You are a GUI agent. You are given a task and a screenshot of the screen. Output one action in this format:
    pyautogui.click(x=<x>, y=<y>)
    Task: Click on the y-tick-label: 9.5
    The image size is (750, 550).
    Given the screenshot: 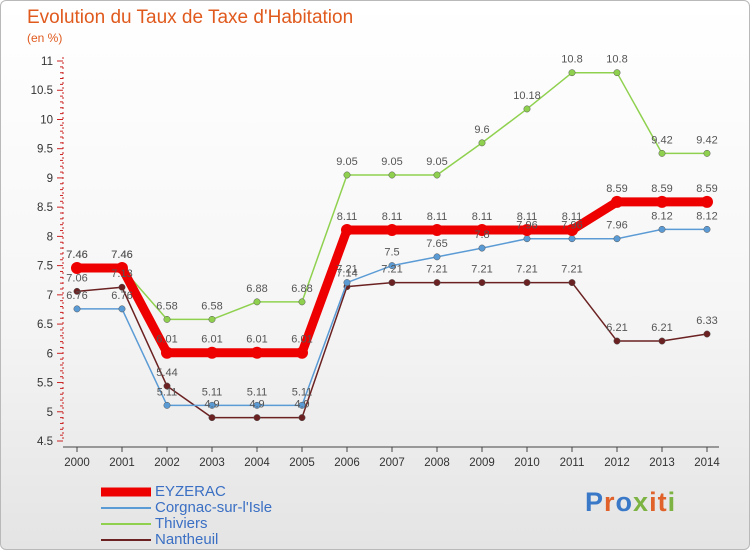 What is the action you would take?
    pyautogui.click(x=45, y=150)
    